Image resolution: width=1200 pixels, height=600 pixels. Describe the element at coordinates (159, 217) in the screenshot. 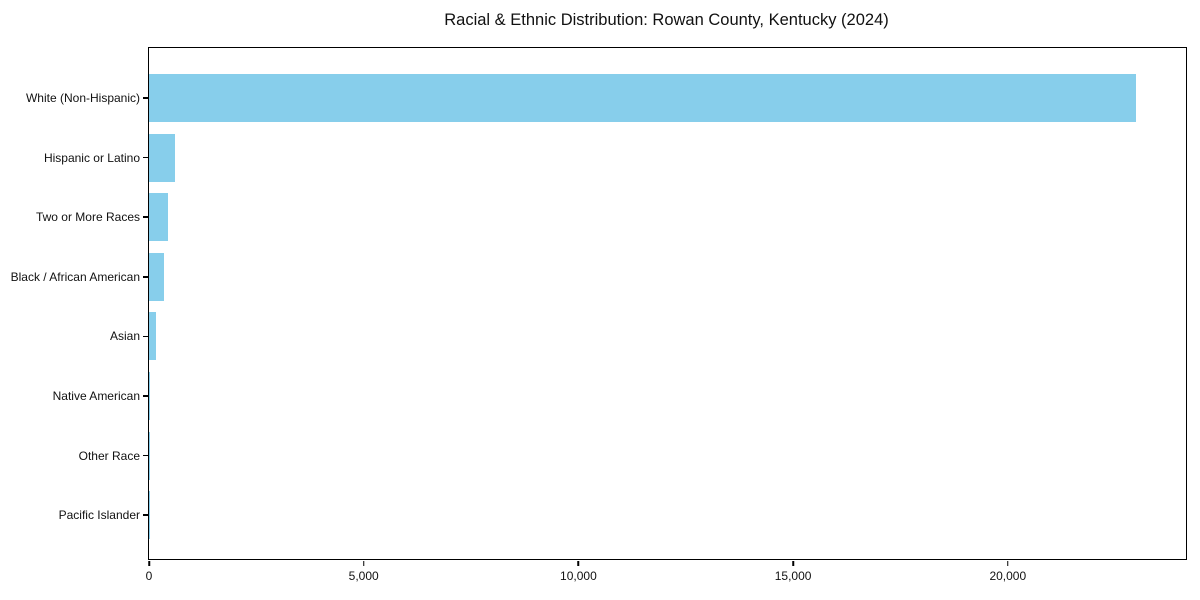

I see `bar-two-or-more-races` at that location.